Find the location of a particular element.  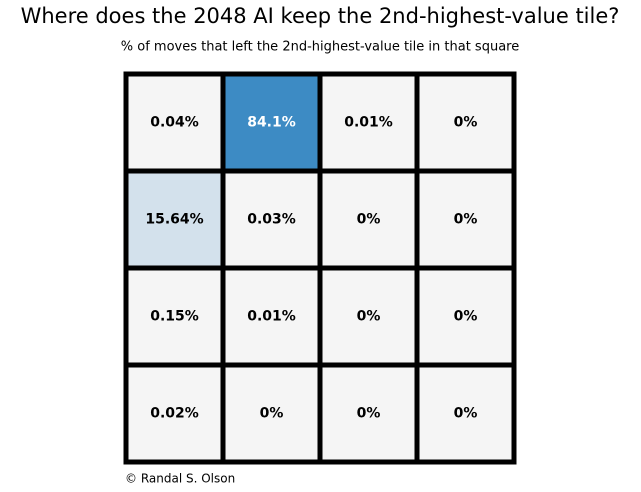

cell-label: 0.02% is located at coordinates (174, 414).